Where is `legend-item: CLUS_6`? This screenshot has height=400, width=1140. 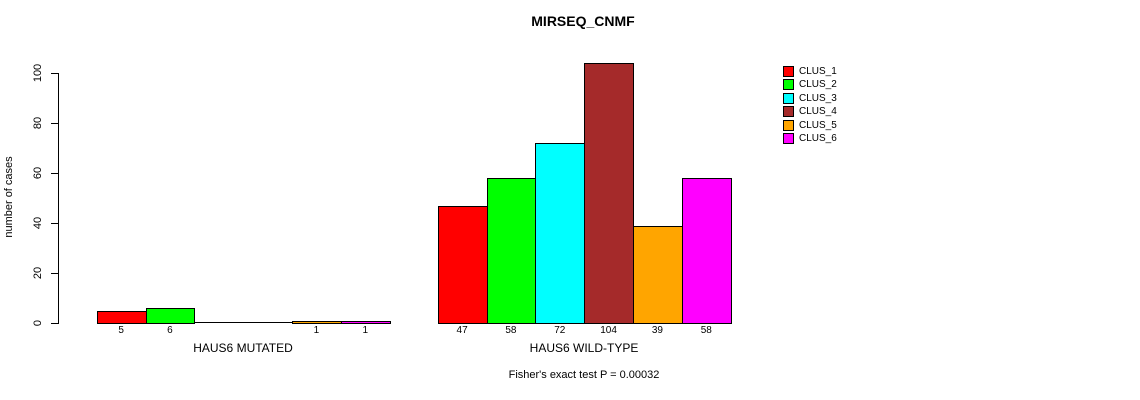 legend-item: CLUS_6 is located at coordinates (810, 138).